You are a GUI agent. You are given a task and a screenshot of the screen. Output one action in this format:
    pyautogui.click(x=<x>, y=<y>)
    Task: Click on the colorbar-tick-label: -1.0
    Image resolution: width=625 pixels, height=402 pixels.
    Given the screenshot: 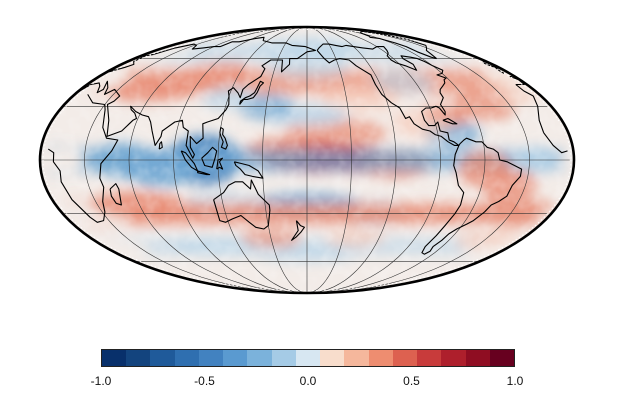 What is the action you would take?
    pyautogui.click(x=101, y=381)
    